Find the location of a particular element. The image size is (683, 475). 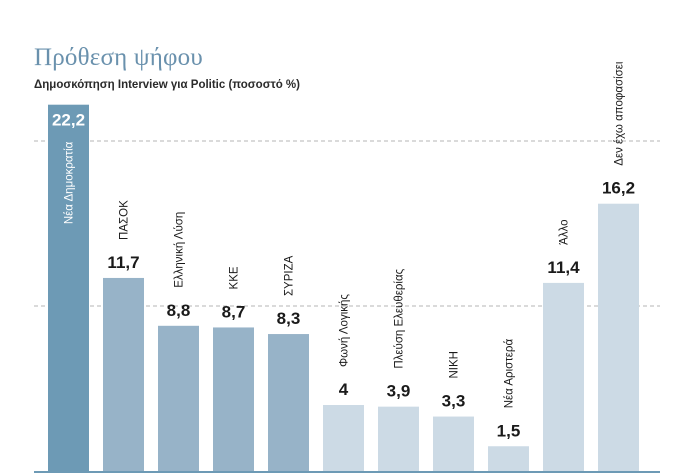

category-label: Πλεύση Ελευθερίας is located at coordinates (400, 318).